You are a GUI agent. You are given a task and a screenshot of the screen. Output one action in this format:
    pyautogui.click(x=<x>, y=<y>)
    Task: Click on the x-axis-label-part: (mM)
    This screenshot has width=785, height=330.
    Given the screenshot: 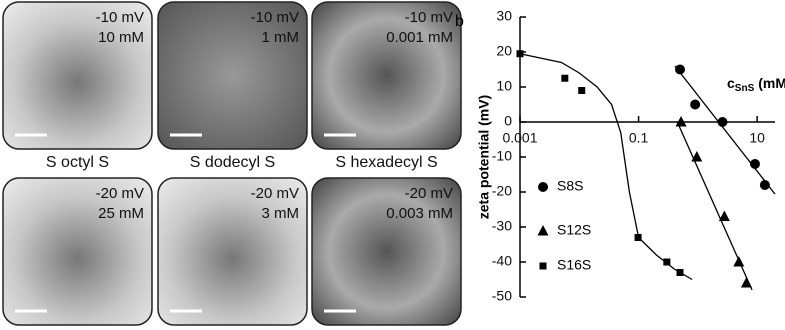 What is the action you would take?
    pyautogui.click(x=771, y=83)
    